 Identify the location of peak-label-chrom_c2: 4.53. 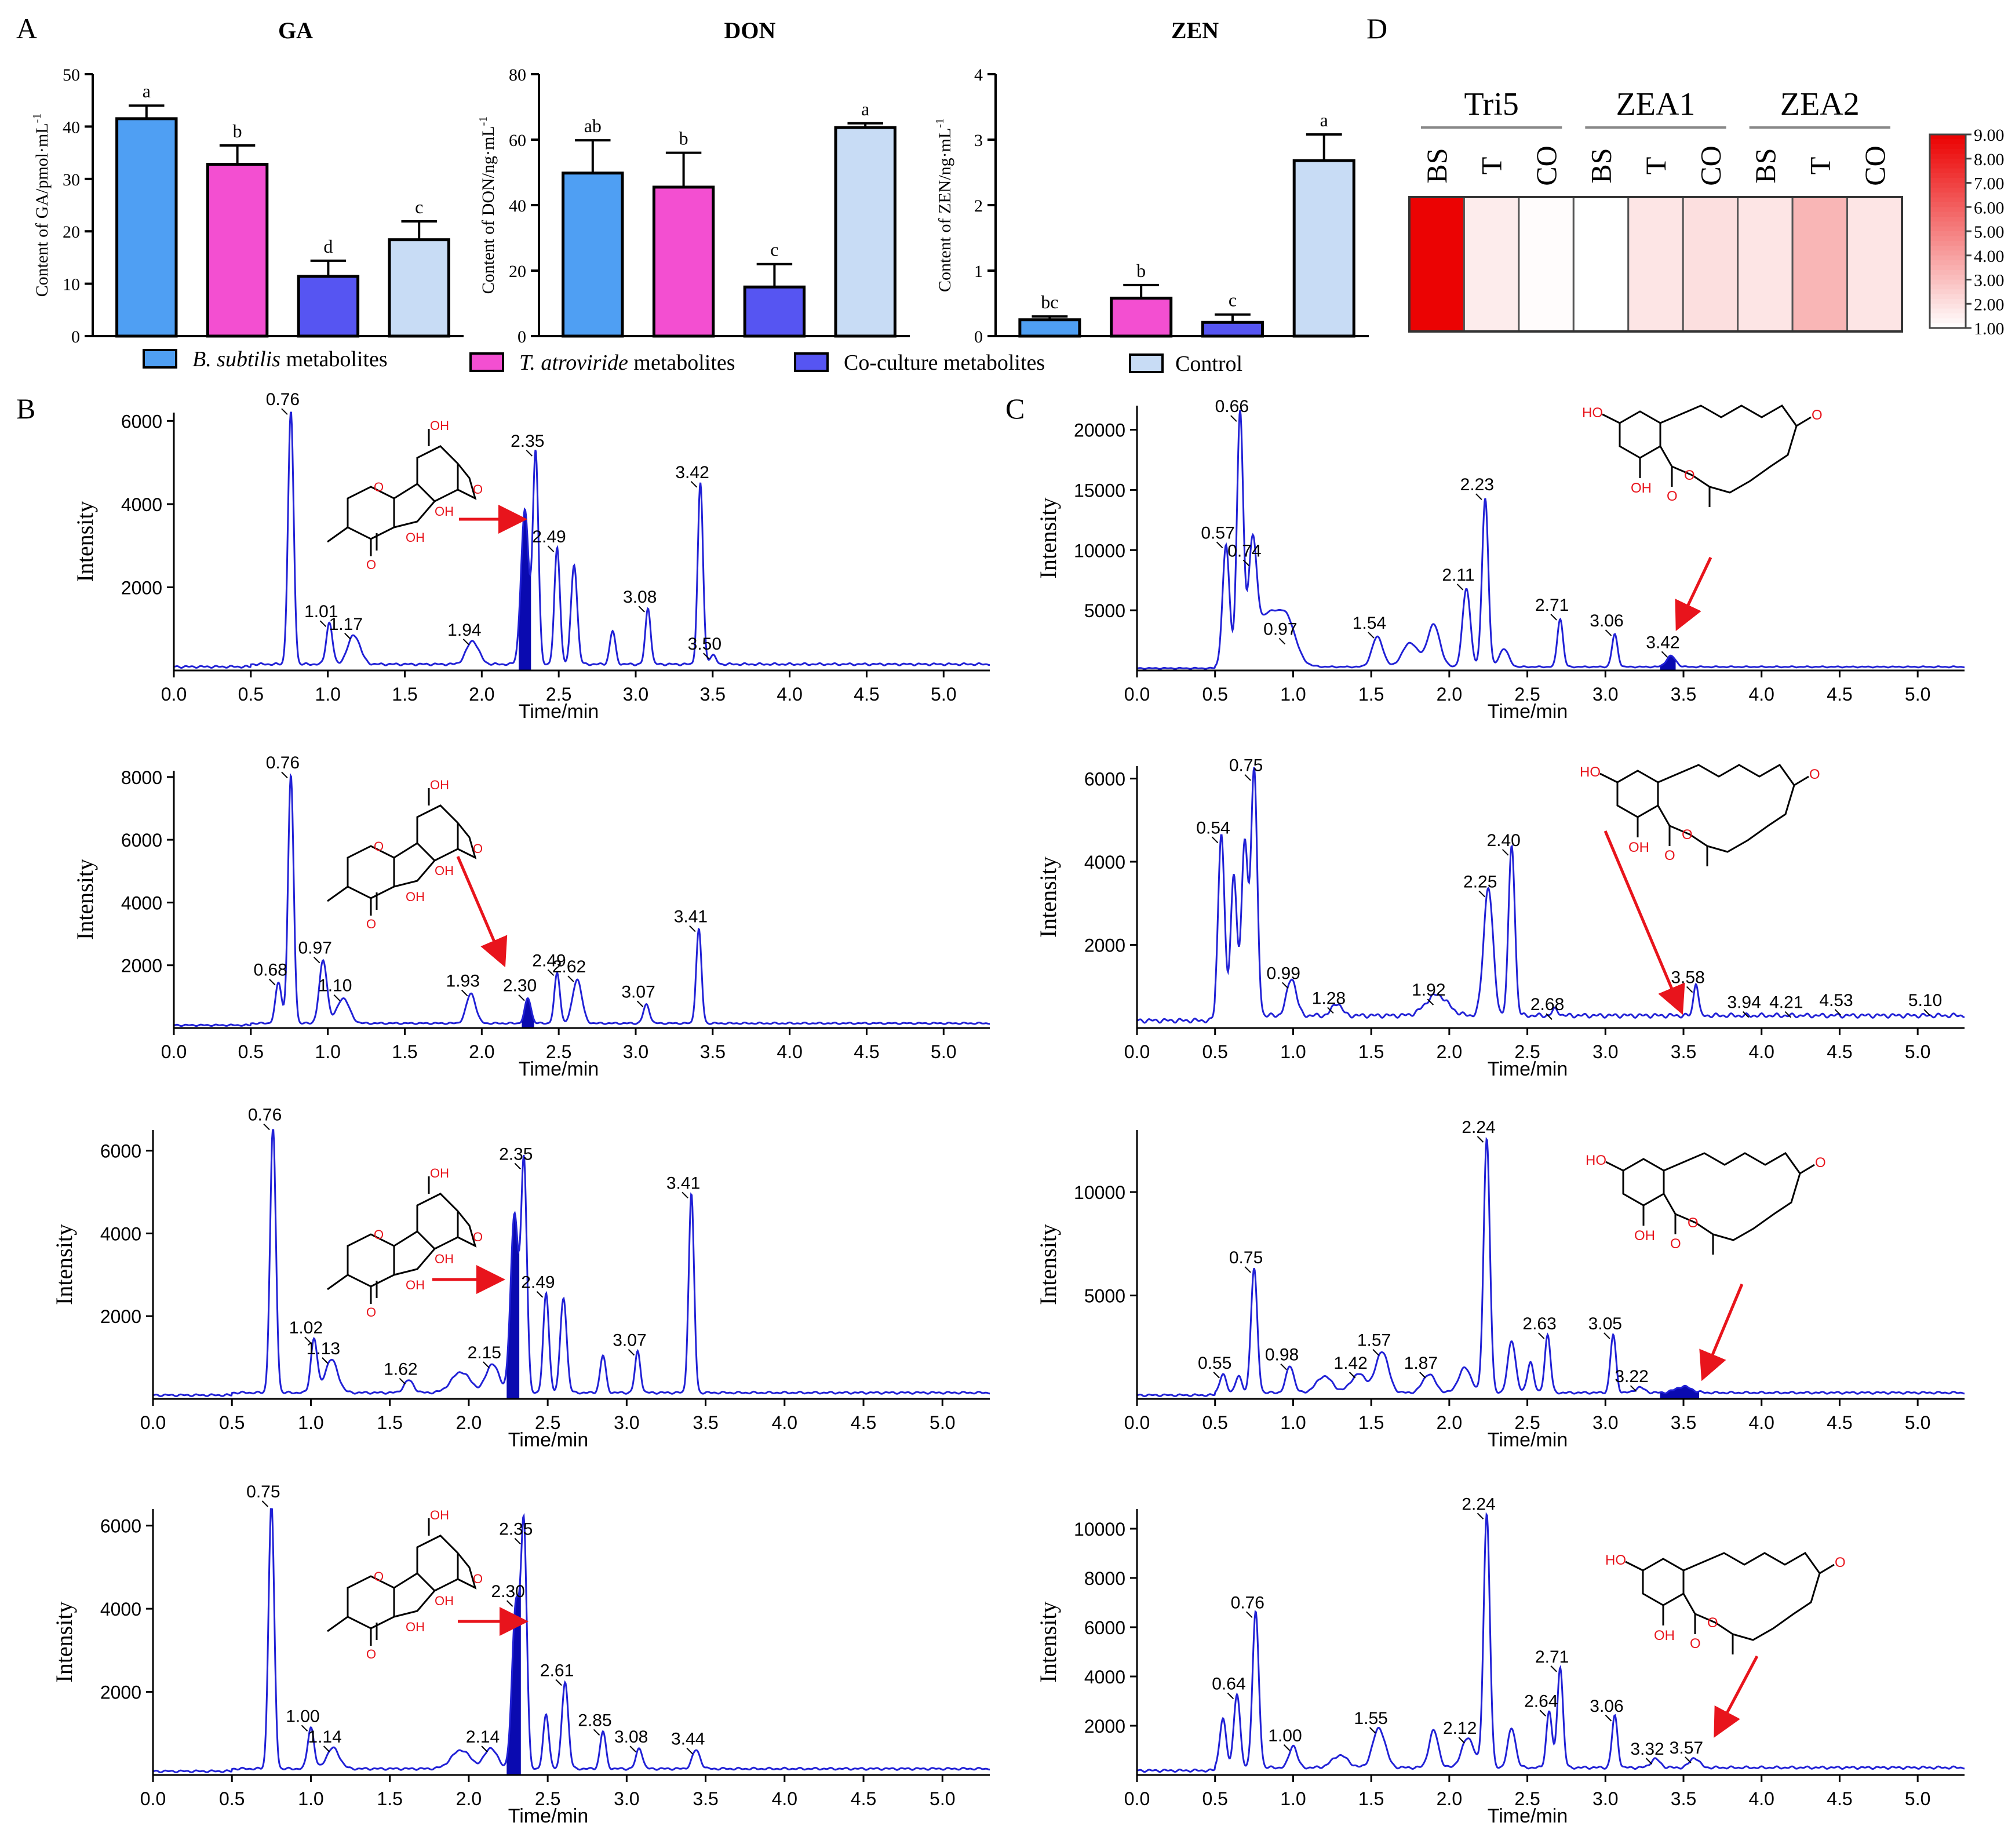
(1836, 1000).